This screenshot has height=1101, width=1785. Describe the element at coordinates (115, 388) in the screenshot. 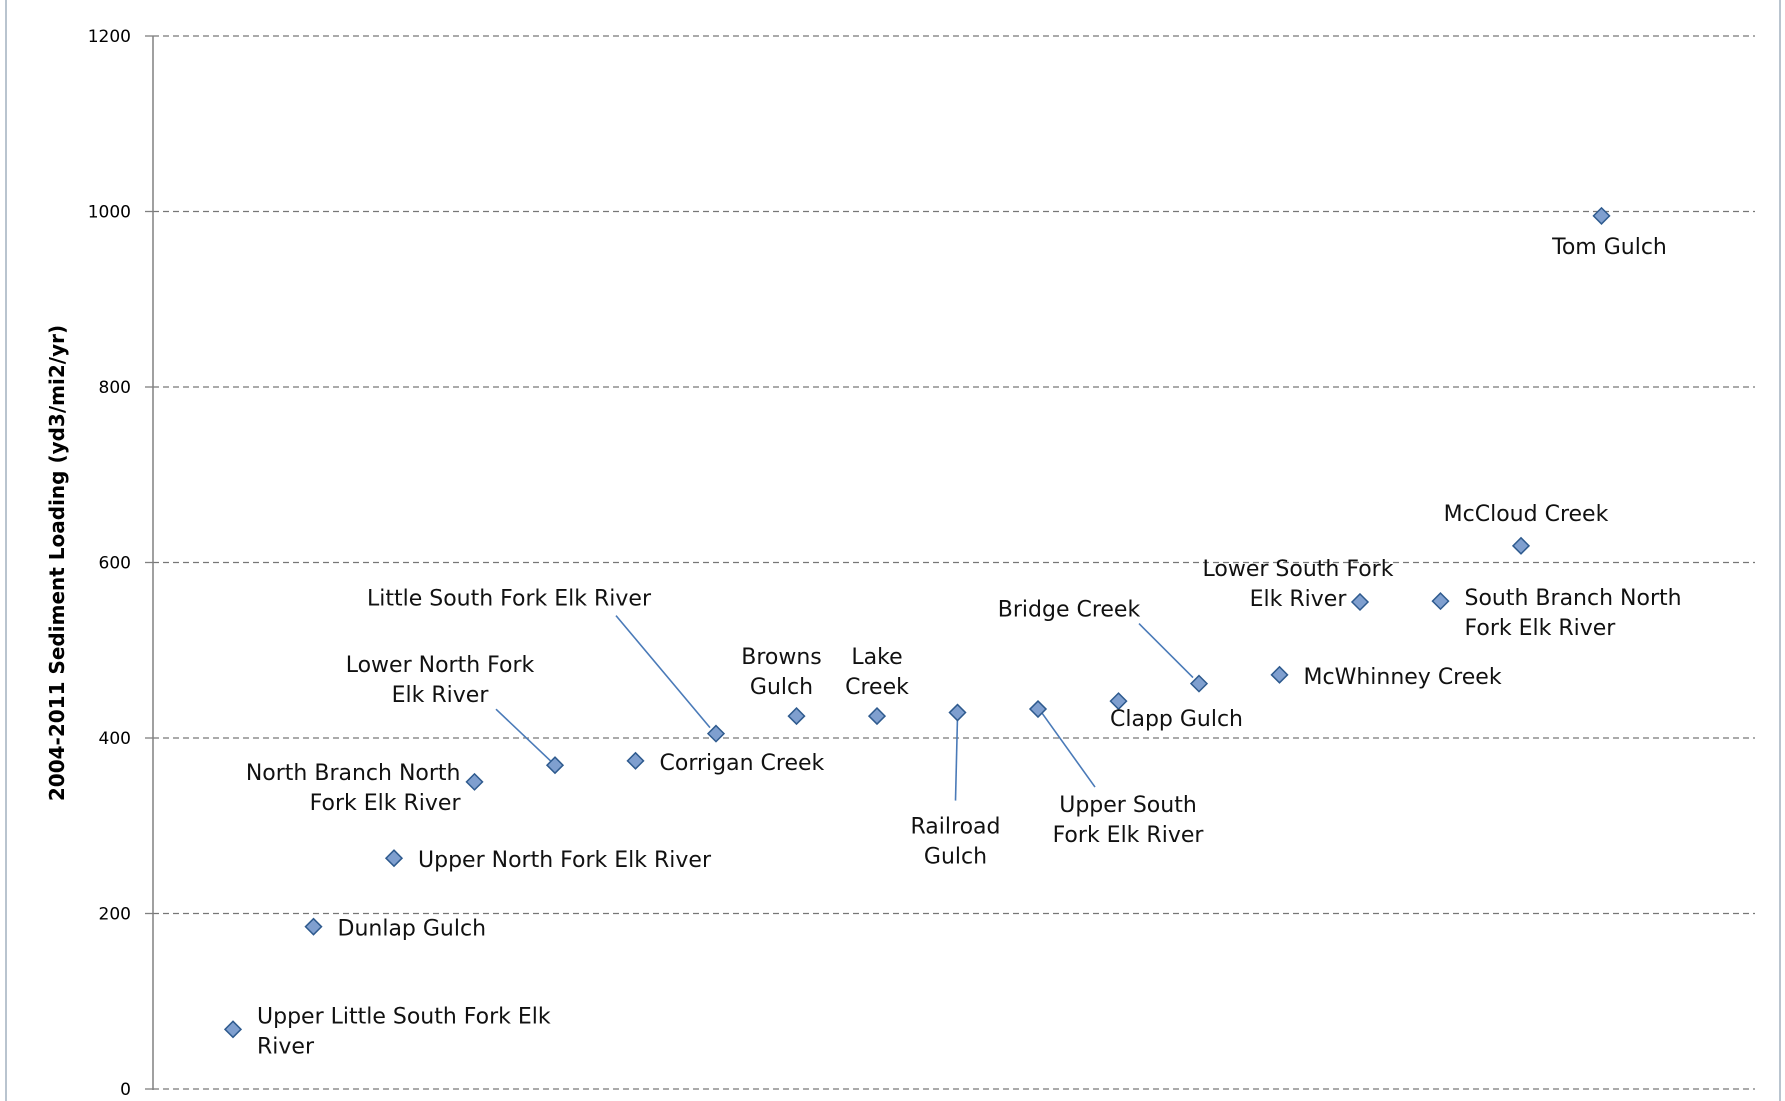

I see `y-tick-label: 800` at that location.